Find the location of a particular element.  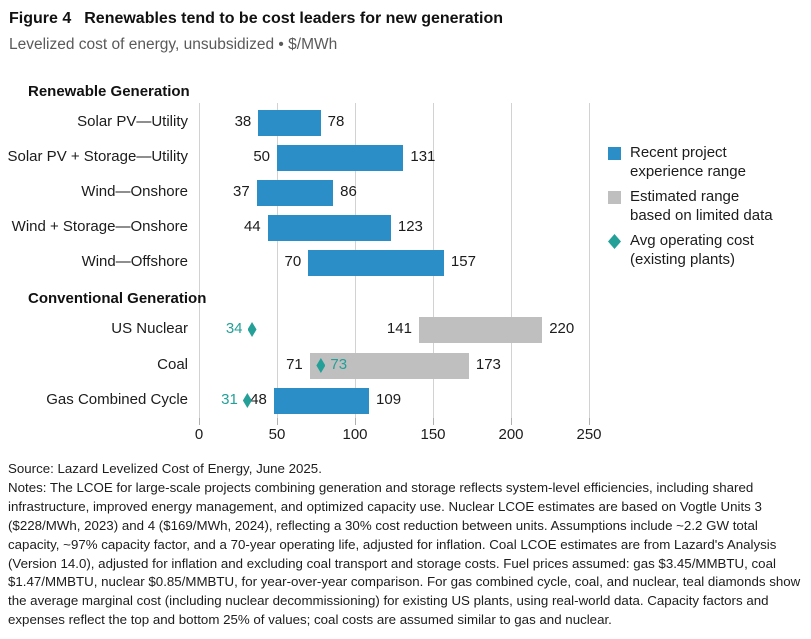

value-label-min: 48 is located at coordinates (258, 399).